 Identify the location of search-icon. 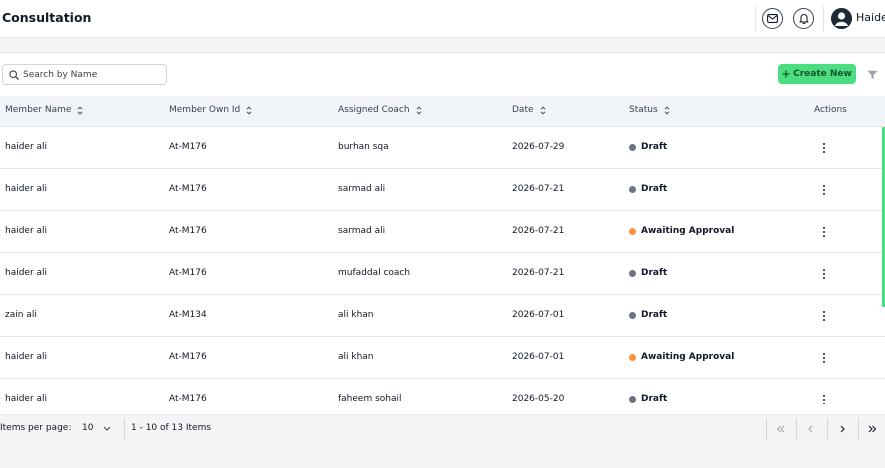
(14, 74).